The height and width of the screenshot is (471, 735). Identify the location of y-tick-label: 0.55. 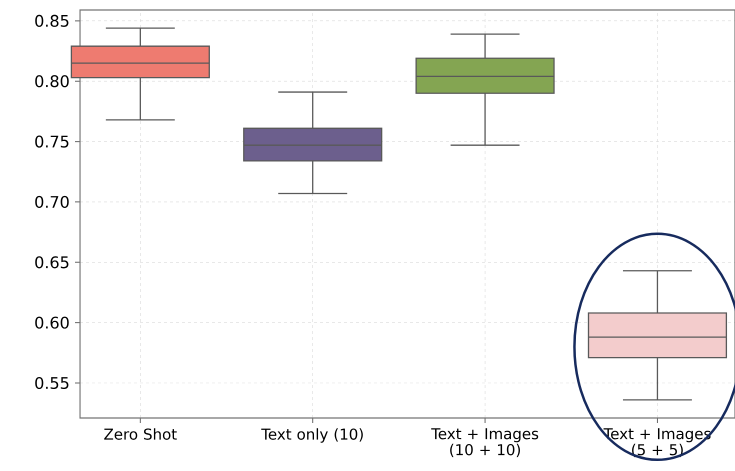
(51, 383).